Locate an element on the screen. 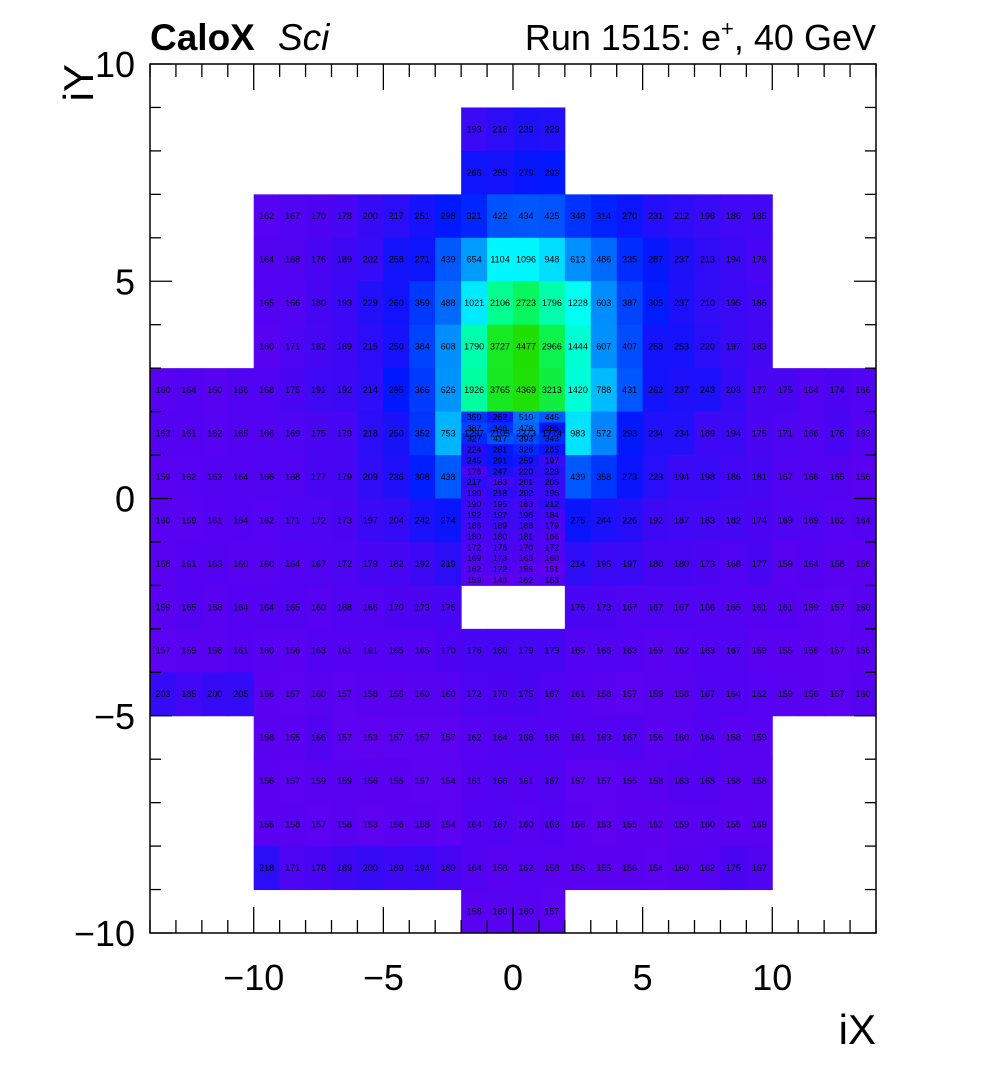 Image resolution: width=996 pixels, height=1072 pixels. heatmap-cell-value: 445 is located at coordinates (552, 417).